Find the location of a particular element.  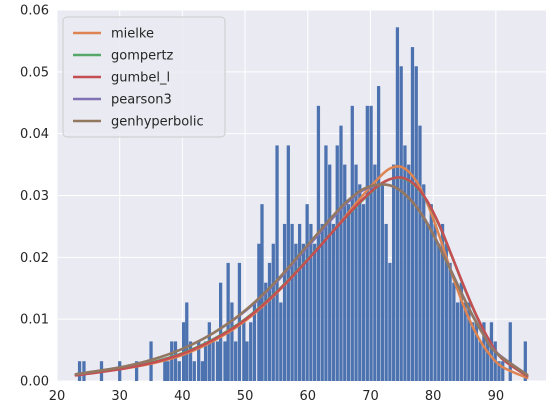

legend-label-gumbel_l: gumbel_l is located at coordinates (140, 78).